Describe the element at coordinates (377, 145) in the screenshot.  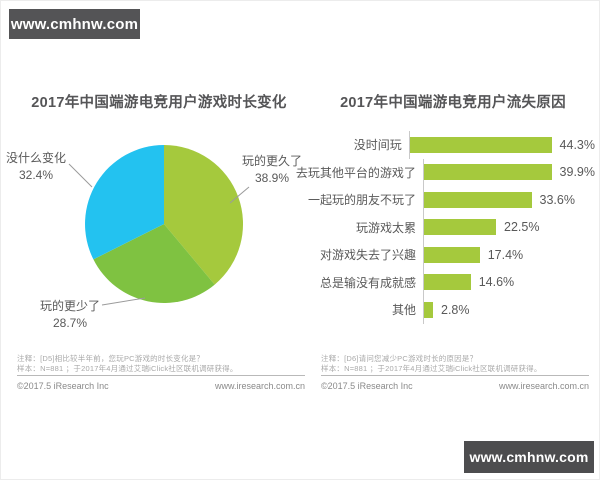
I see `bar-category-label: 没时间玩` at that location.